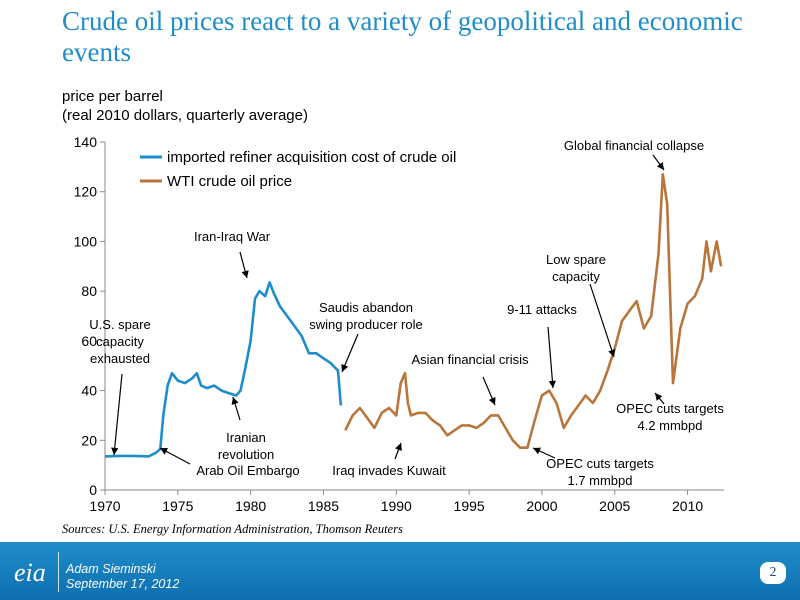 This screenshot has height=600, width=800. I want to click on annotation: 9-11 attacks, so click(542, 345).